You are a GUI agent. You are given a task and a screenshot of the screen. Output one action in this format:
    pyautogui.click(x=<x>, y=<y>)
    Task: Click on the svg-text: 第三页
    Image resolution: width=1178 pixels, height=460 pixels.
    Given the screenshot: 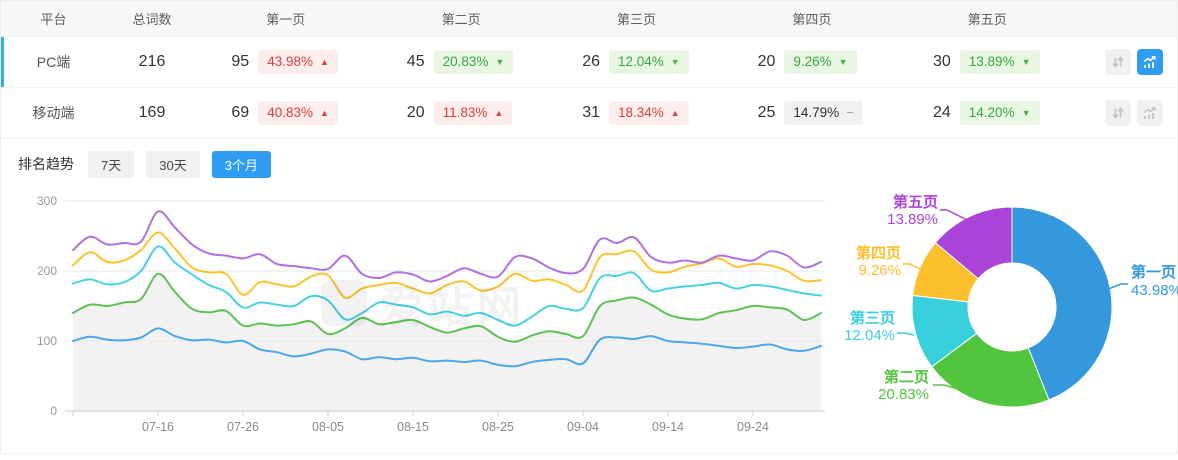 What is the action you would take?
    pyautogui.click(x=872, y=318)
    